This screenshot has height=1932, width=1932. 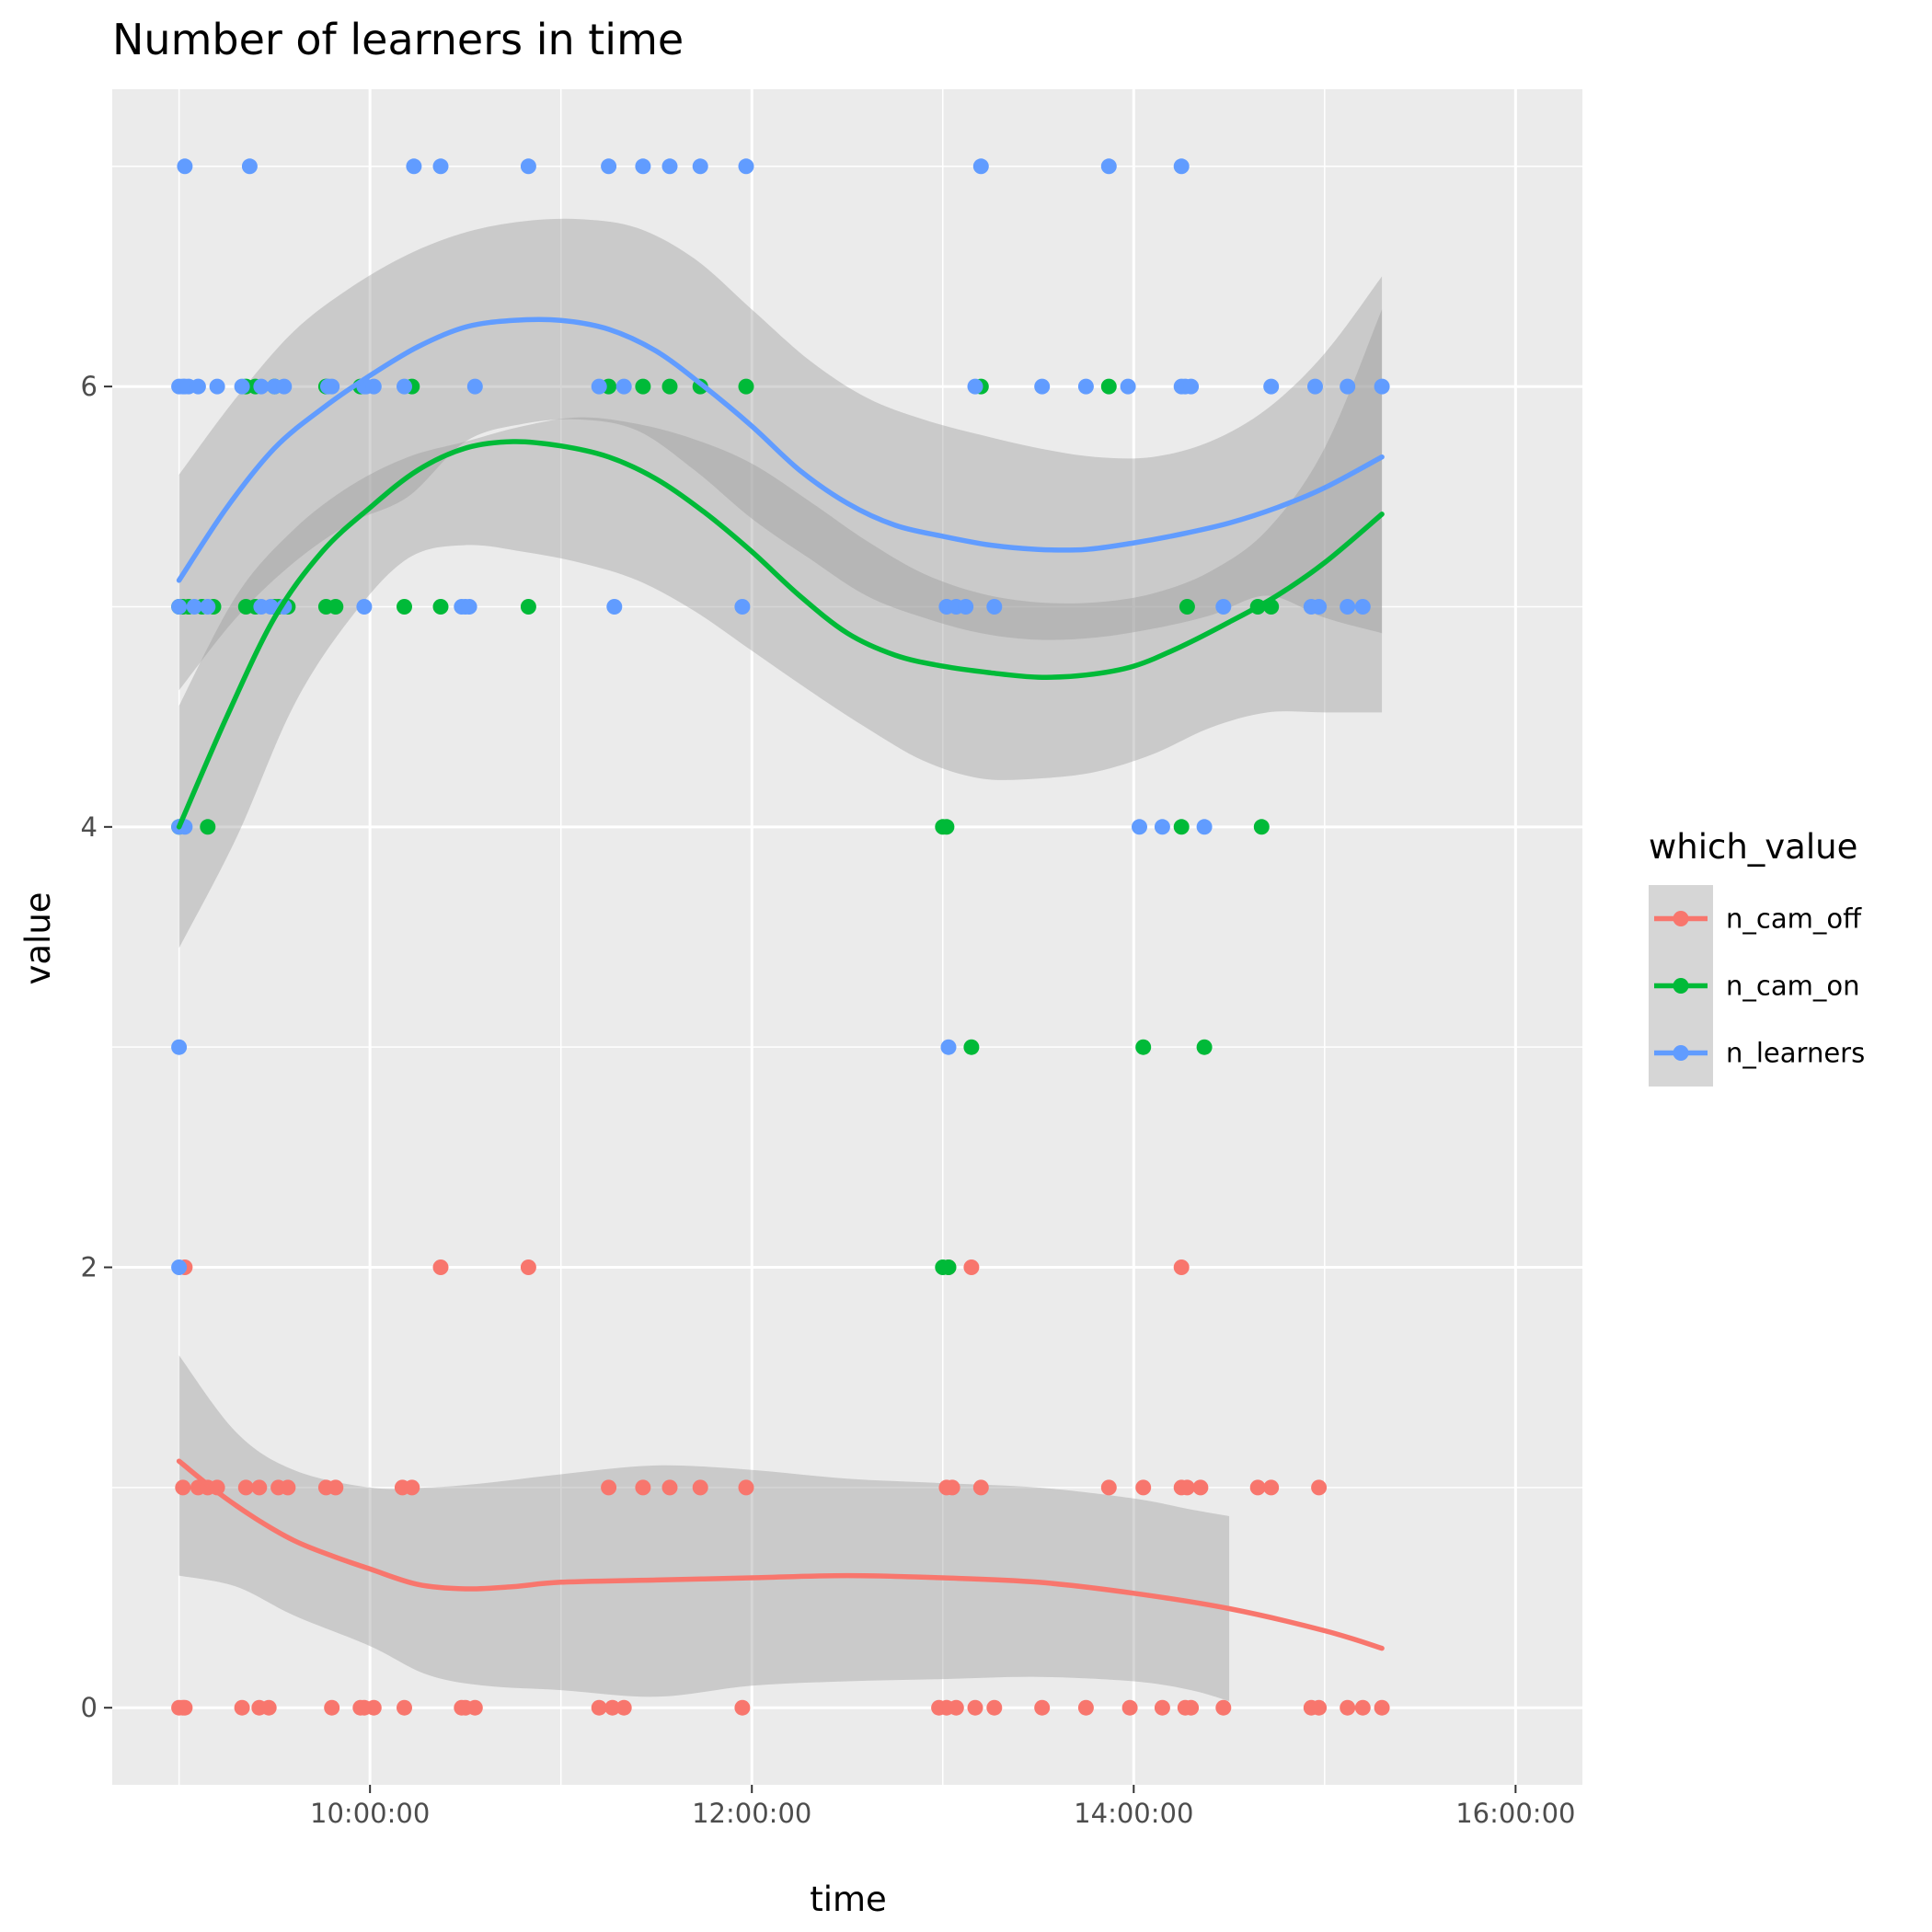 What do you see at coordinates (96, 1047) in the screenshot?
I see `y-axis: 0 2 4 6` at bounding box center [96, 1047].